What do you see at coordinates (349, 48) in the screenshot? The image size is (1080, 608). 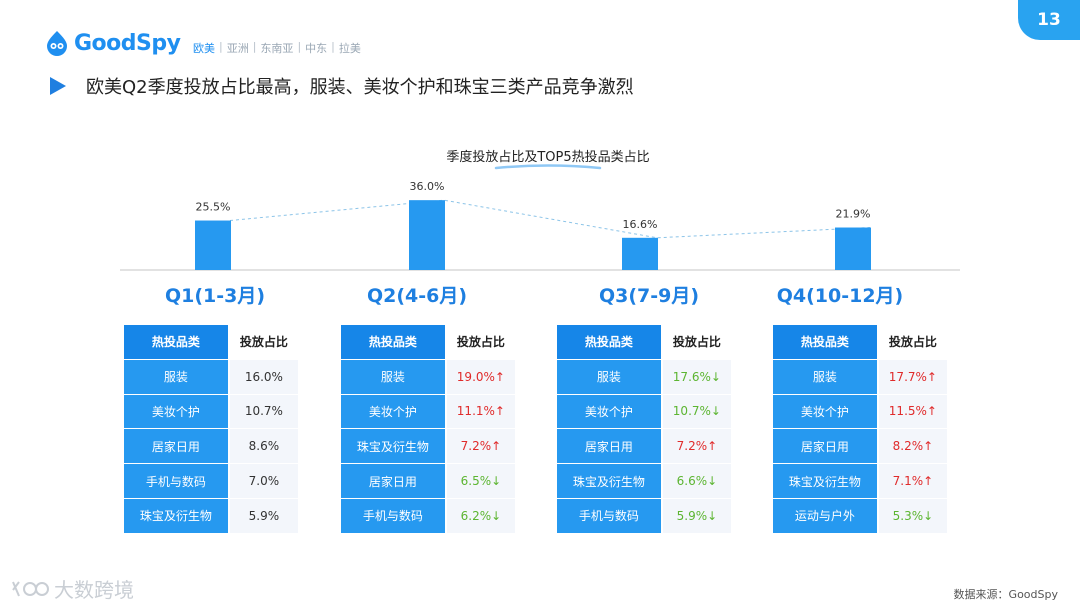 I see `region-item-latin-america: 拉美` at bounding box center [349, 48].